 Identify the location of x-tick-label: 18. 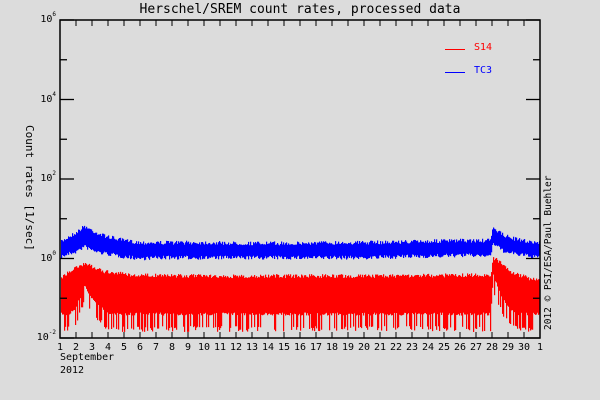
(332, 347).